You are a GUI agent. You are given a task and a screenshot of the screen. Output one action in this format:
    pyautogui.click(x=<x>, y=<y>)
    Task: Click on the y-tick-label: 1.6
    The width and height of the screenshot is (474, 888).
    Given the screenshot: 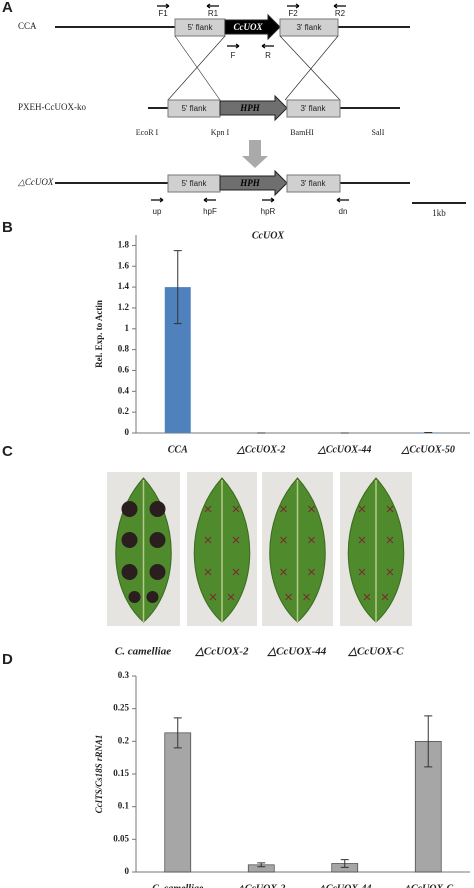 What is the action you would take?
    pyautogui.click(x=124, y=265)
    